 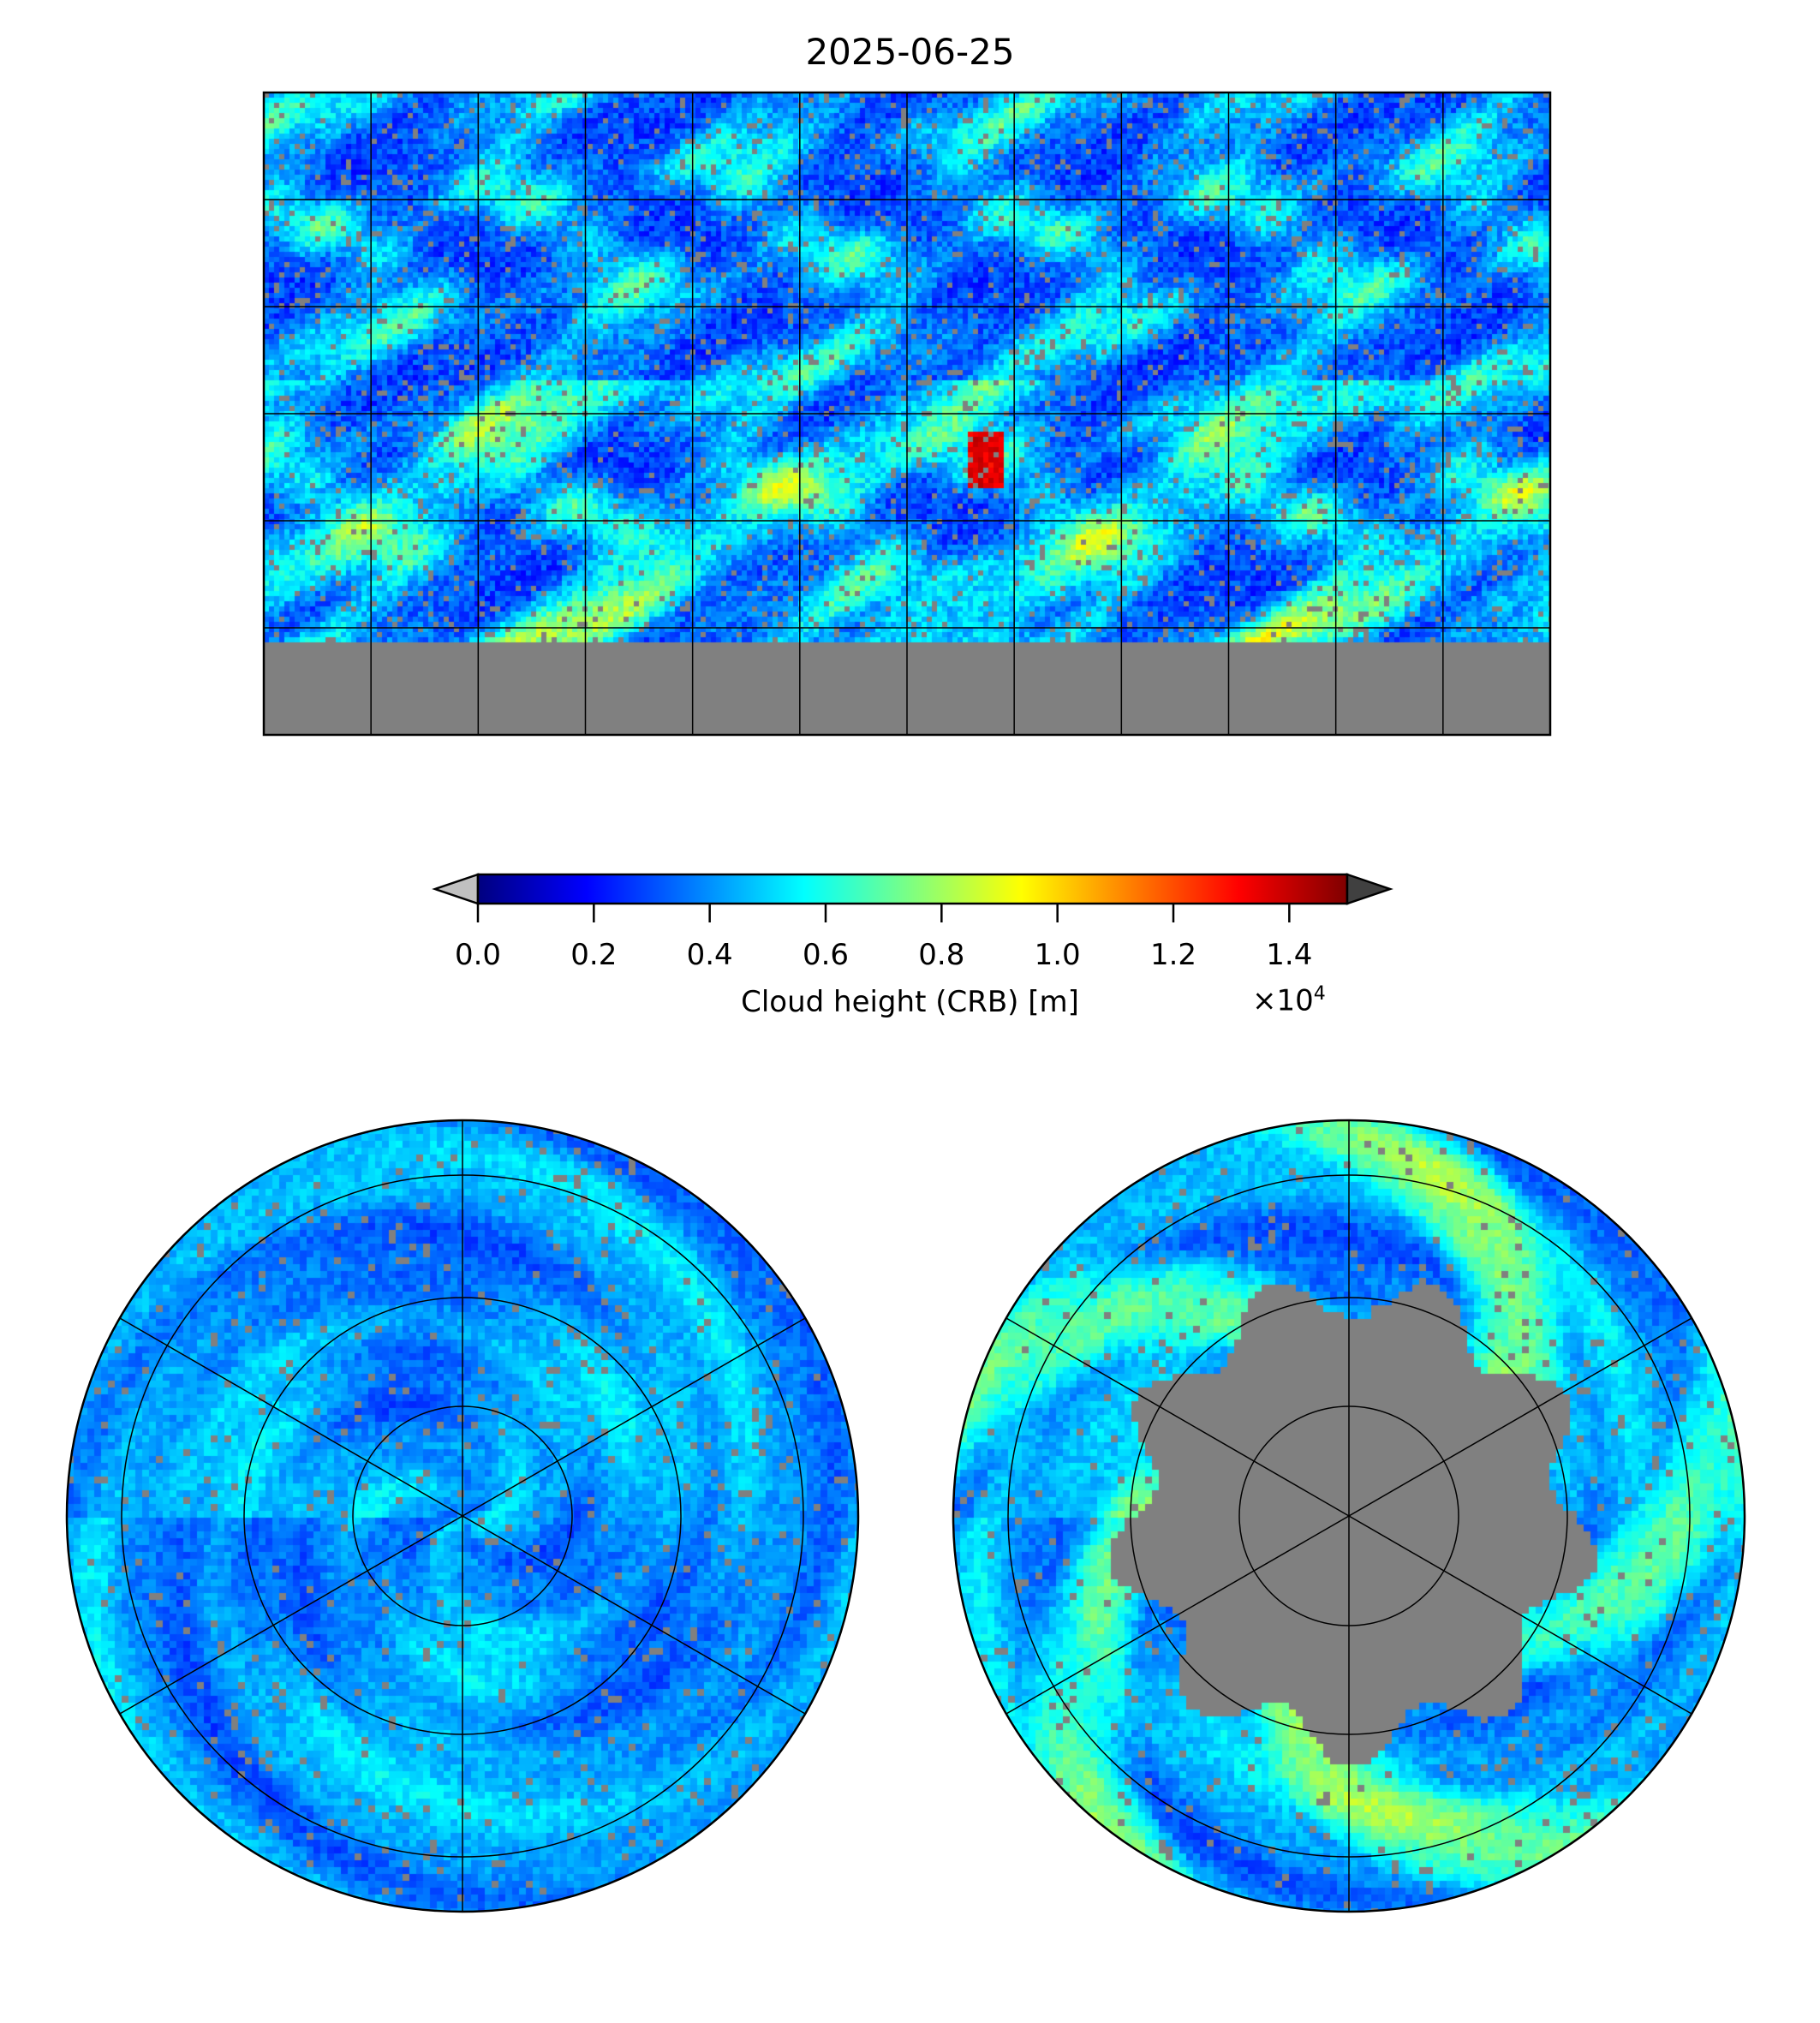 What do you see at coordinates (1289, 955) in the screenshot?
I see `colorbar-tick-label: 1.4` at bounding box center [1289, 955].